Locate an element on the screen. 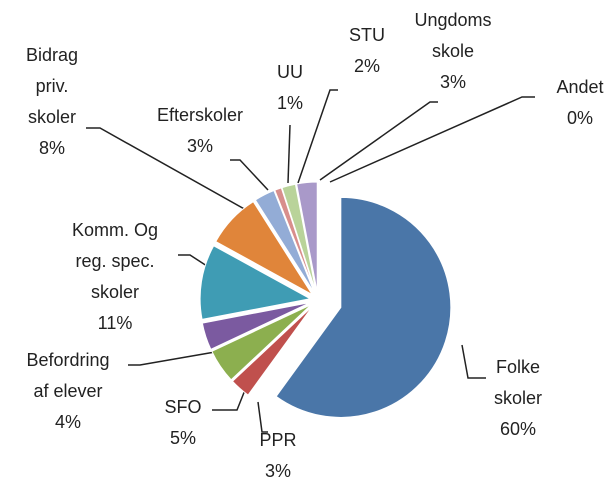 This screenshot has width=607, height=478. slice-label: Befordring af elever 4% is located at coordinates (67, 391).